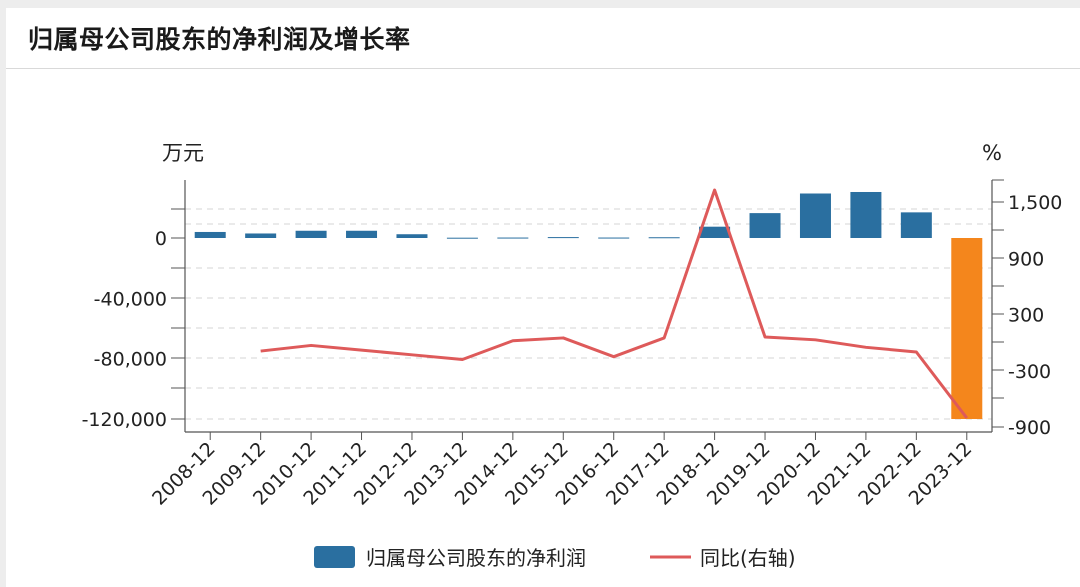  Describe the element at coordinates (1035, 203) in the screenshot. I see `right-tick-label: 1,500` at that location.